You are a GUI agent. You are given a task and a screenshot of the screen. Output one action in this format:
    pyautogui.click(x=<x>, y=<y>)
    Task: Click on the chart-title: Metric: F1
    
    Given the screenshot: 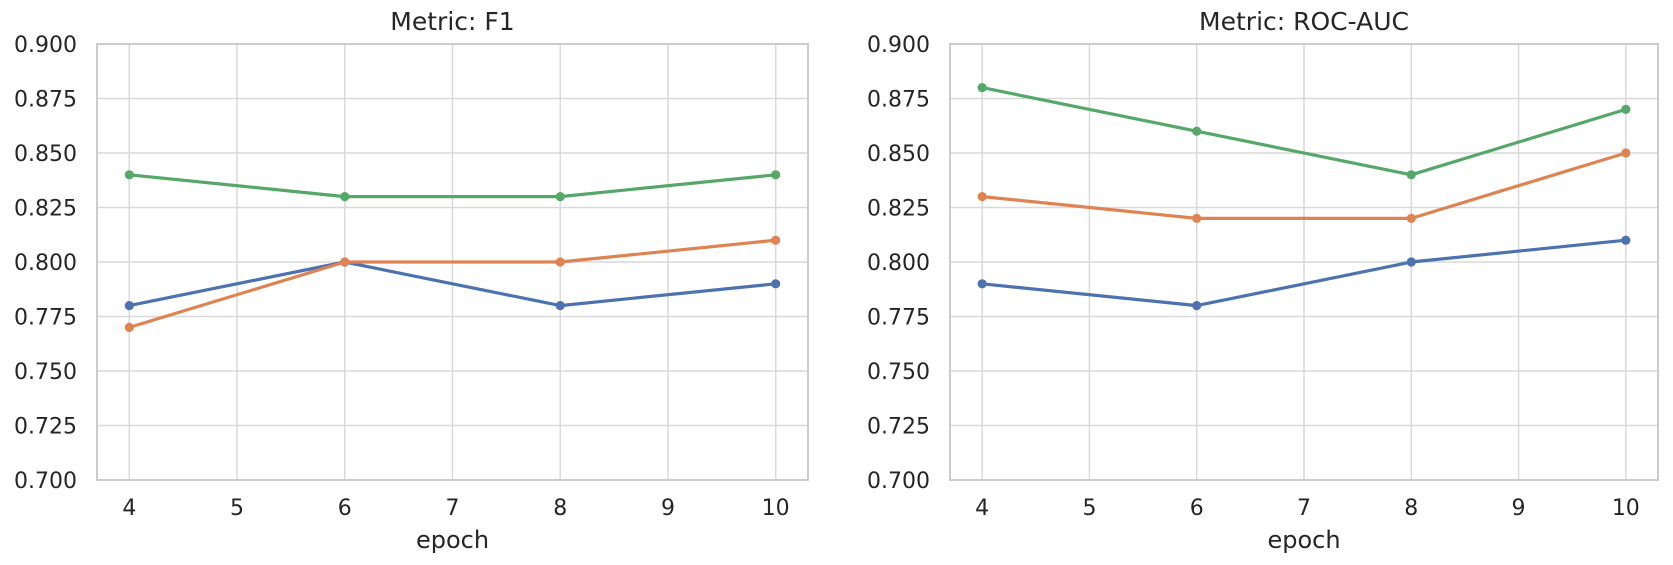 What is the action you would take?
    pyautogui.click(x=452, y=21)
    